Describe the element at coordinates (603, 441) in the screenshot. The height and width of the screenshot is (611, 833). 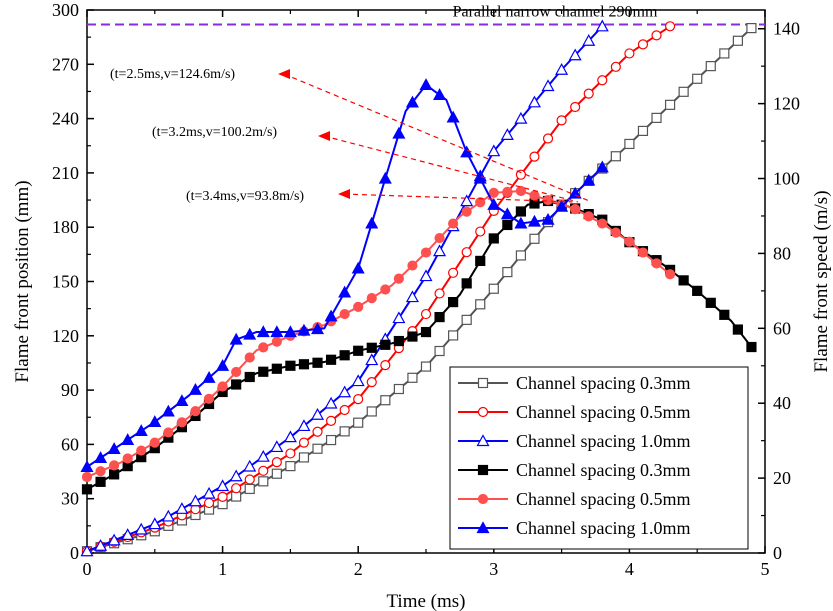
I see `legend-label: Channel spacing 1.0mm` at that location.